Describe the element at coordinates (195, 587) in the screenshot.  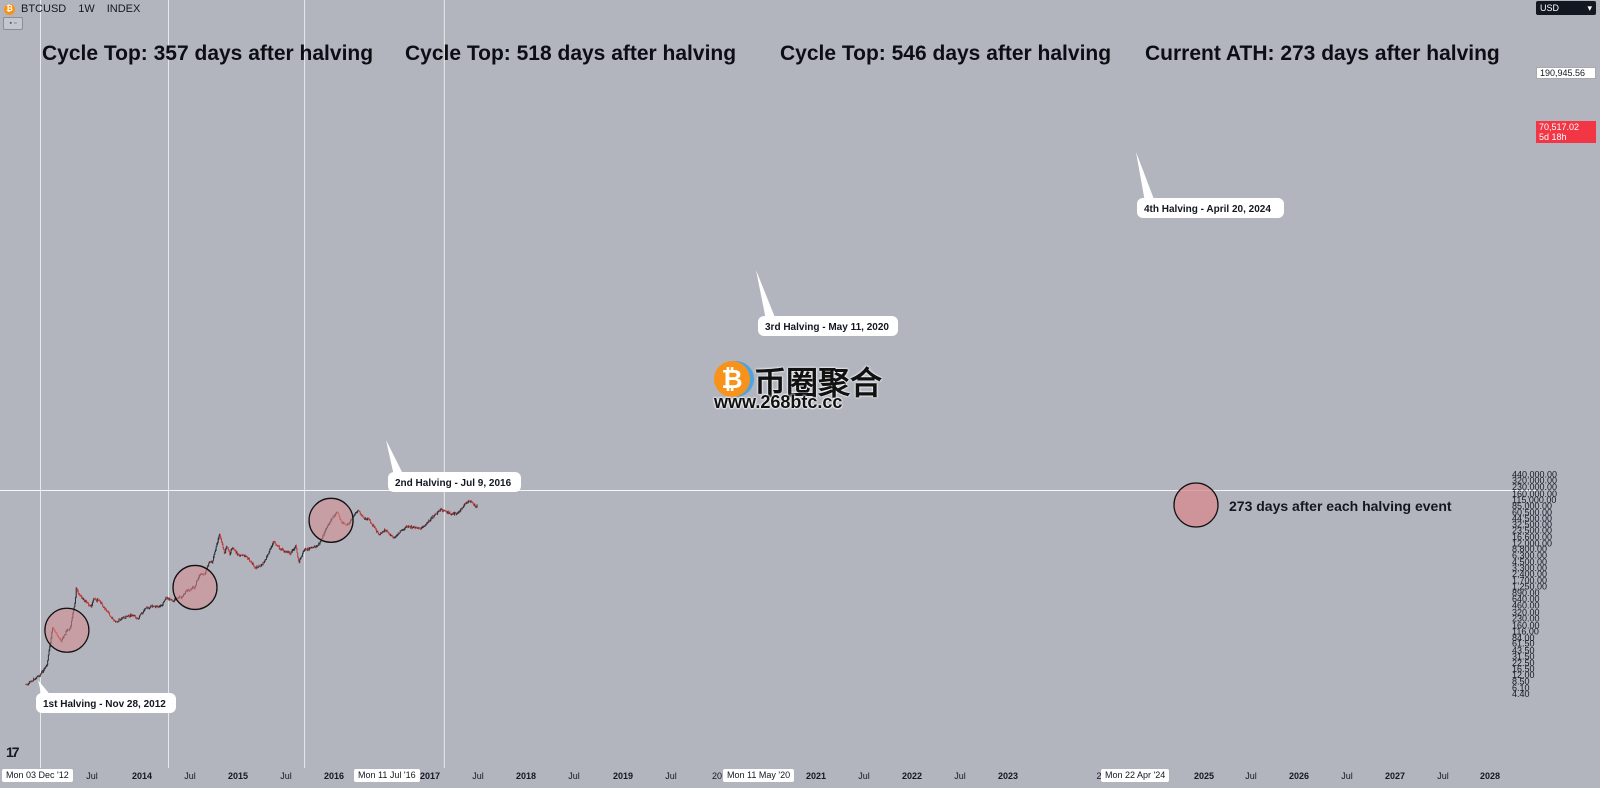
I see `cycle-marker-circle` at that location.